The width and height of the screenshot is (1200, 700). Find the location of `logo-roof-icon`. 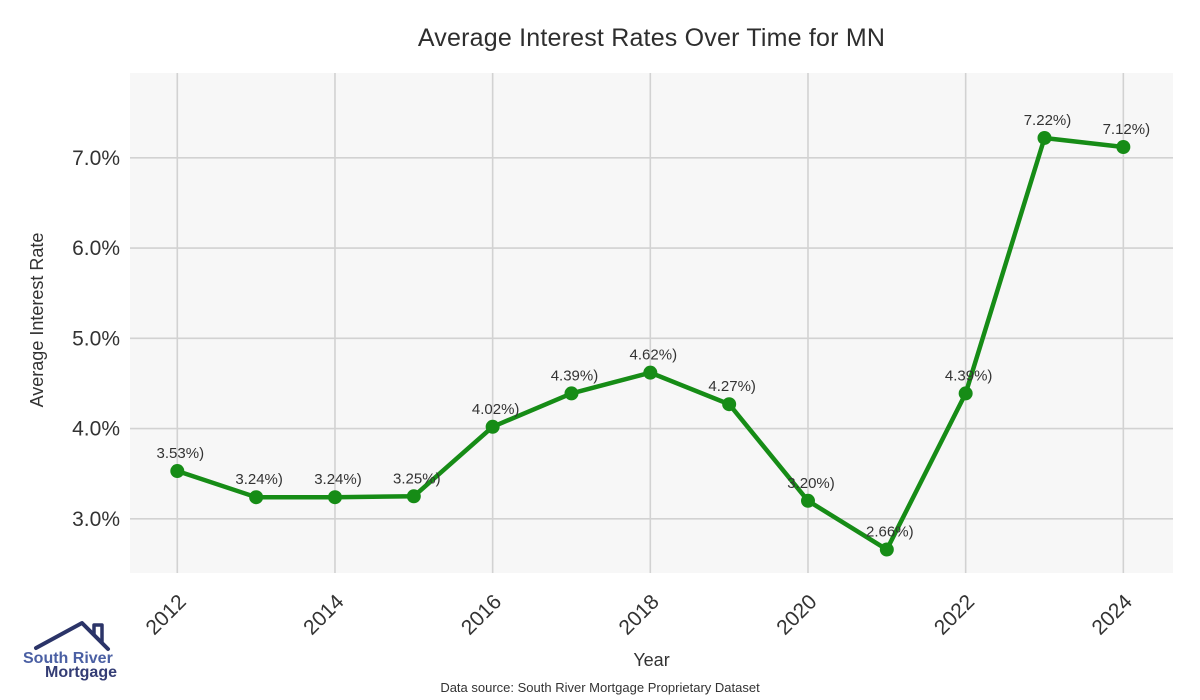

logo-roof-icon is located at coordinates (72, 636).